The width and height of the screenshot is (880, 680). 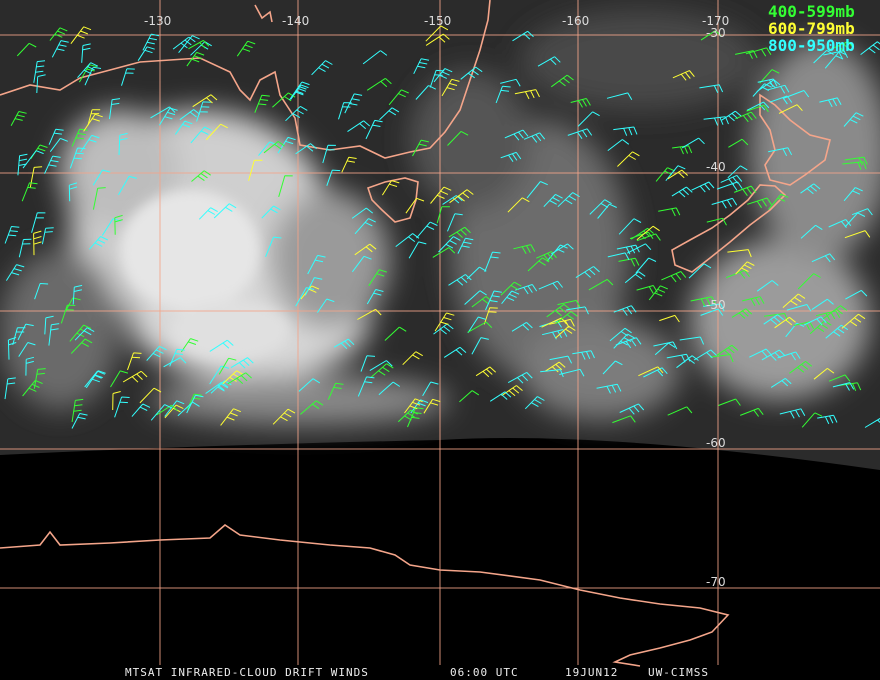 I want to click on latitude-label: -70, so click(x=716, y=582).